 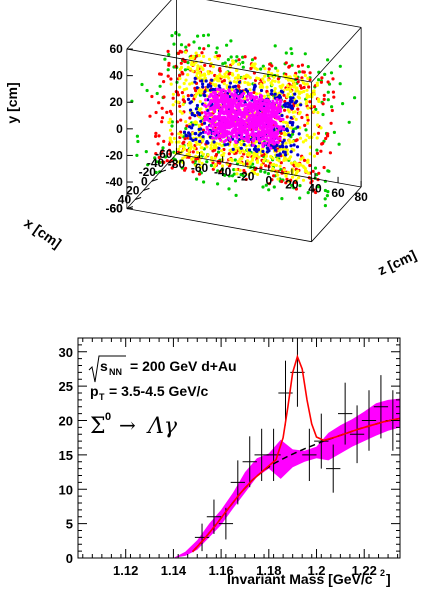 What do you see at coordinates (115, 209) in the screenshot?
I see `y-tick-label: -60` at bounding box center [115, 209].